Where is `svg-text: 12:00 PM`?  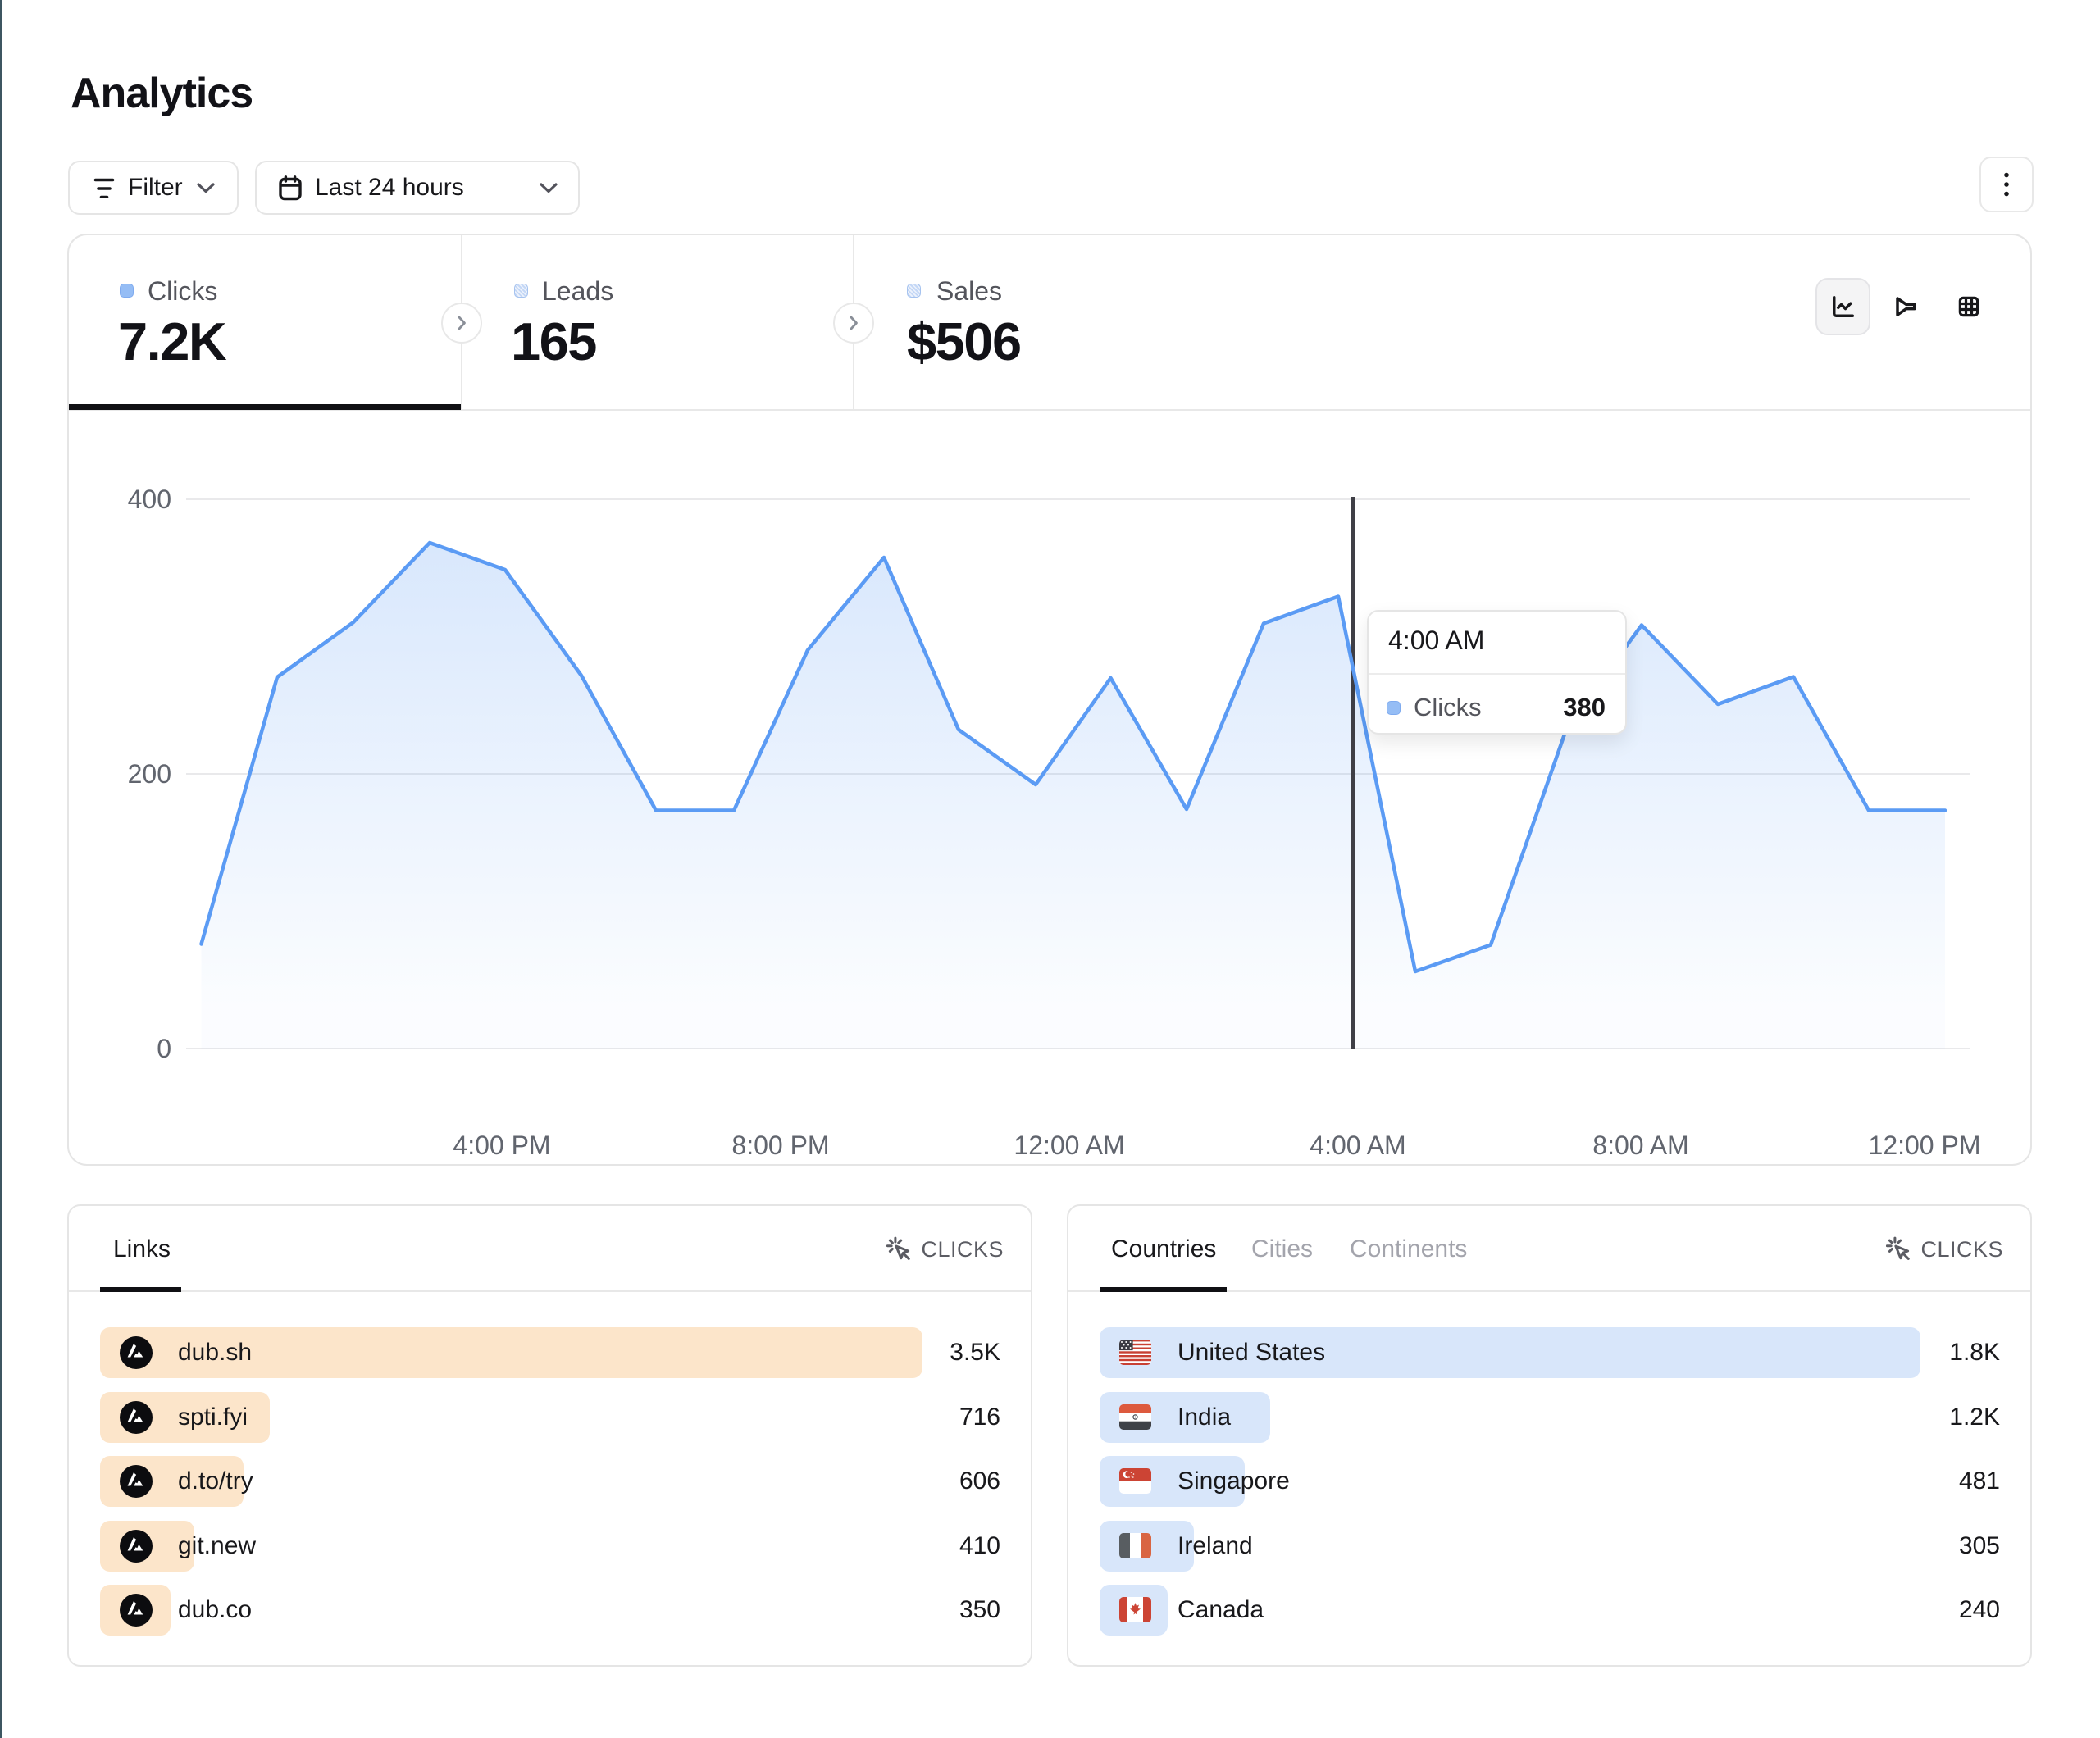 svg-text: 12:00 PM is located at coordinates (1925, 1145).